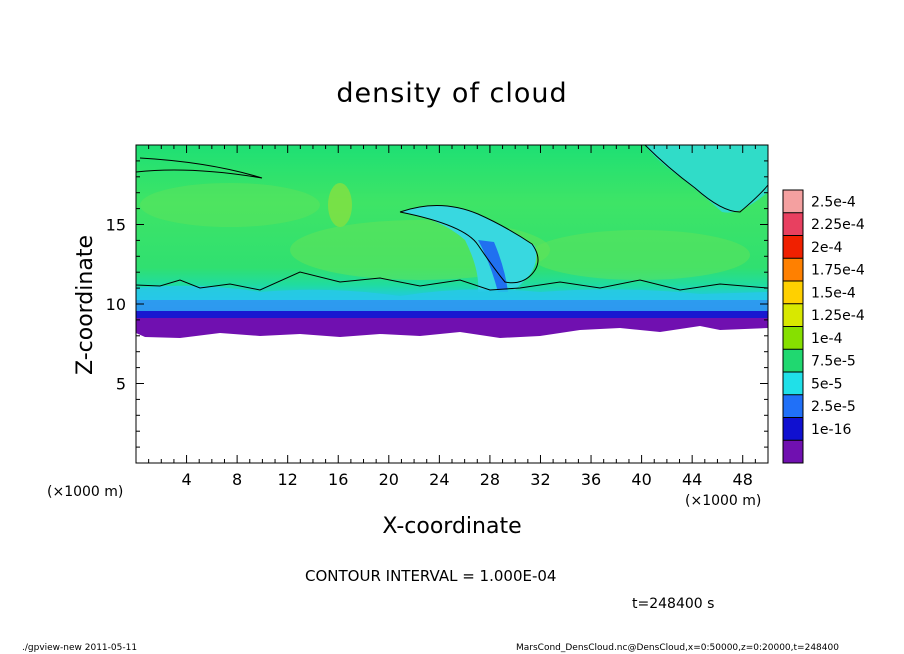 Image resolution: width=904 pixels, height=654 pixels. Describe the element at coordinates (431, 576) in the screenshot. I see `contour-interval-label: CONTOUR INTERVAL = 1.000E-04` at that location.